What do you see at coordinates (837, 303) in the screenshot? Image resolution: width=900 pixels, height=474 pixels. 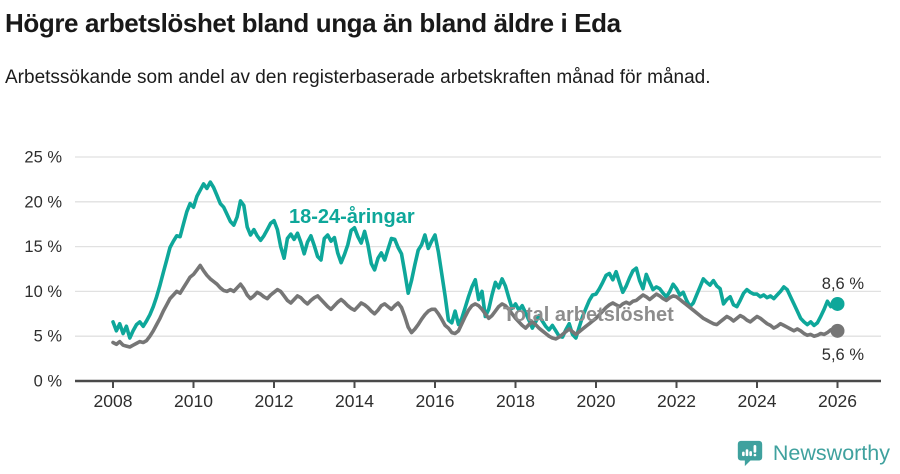 I see `series-end-dot-youth` at bounding box center [837, 303].